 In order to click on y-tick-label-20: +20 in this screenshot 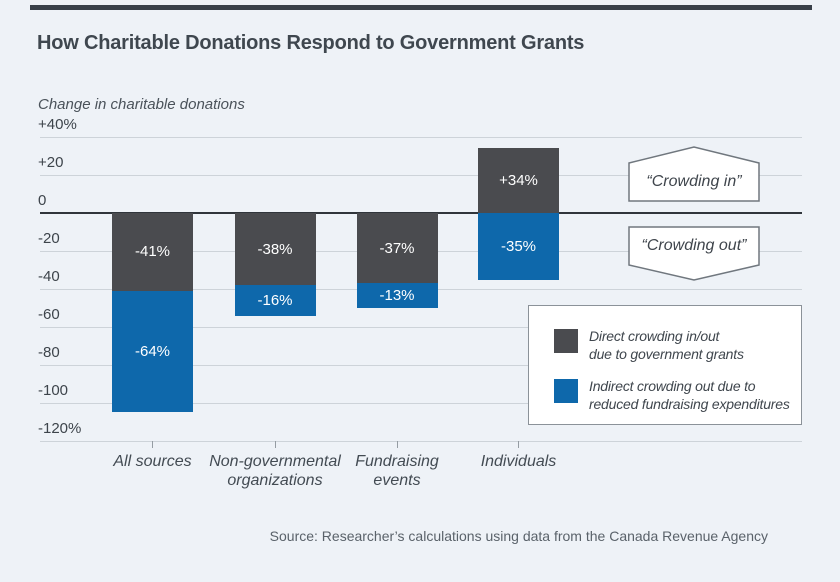, I will do `click(51, 162)`.